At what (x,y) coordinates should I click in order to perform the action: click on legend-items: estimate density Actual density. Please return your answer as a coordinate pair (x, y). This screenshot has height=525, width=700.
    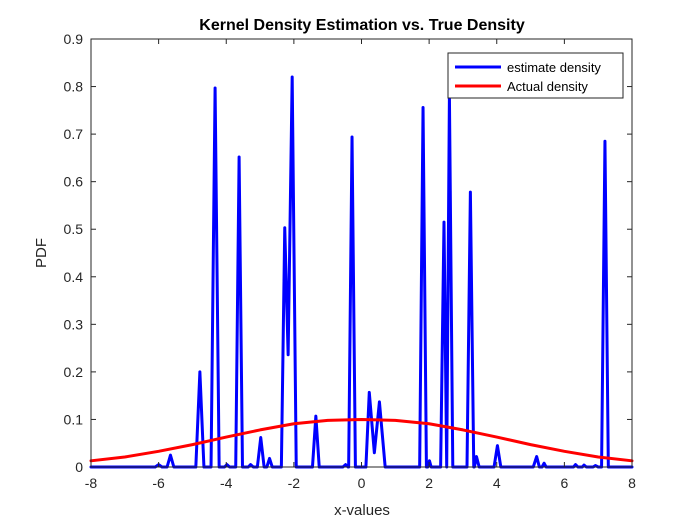
    Looking at the image, I should click on (528, 77).